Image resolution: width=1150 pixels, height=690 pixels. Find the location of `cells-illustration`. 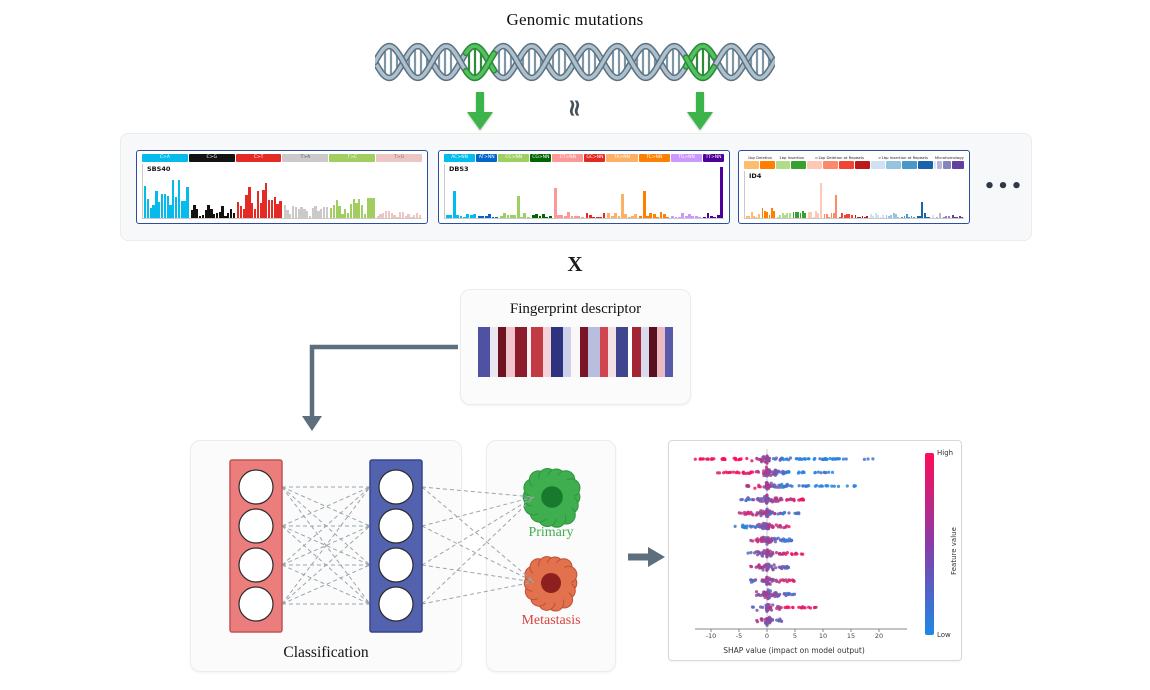

cells-illustration is located at coordinates (551, 540).